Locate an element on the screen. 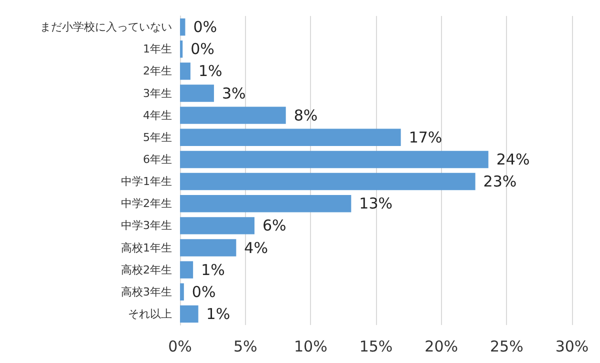  data-label: 24% is located at coordinates (513, 159).